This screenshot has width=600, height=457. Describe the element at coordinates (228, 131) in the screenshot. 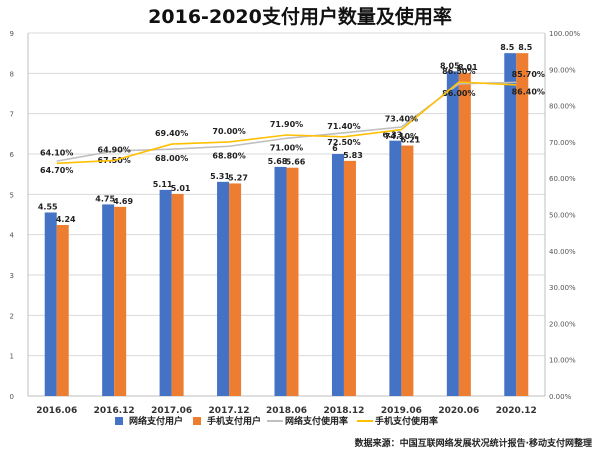

I see `line-data-label: 70.00%` at that location.